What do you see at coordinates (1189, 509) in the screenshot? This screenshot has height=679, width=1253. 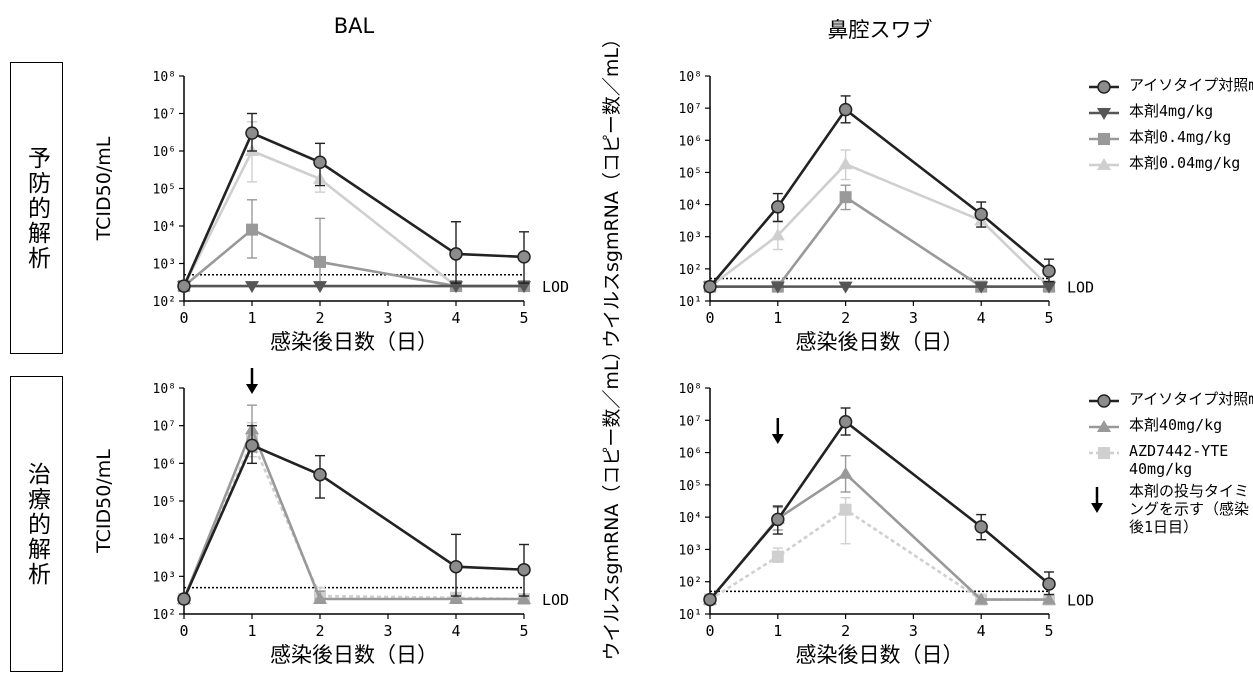 I see `legend-label: 本剤の投与タイミングを示す（感染後1日目）` at bounding box center [1189, 509].